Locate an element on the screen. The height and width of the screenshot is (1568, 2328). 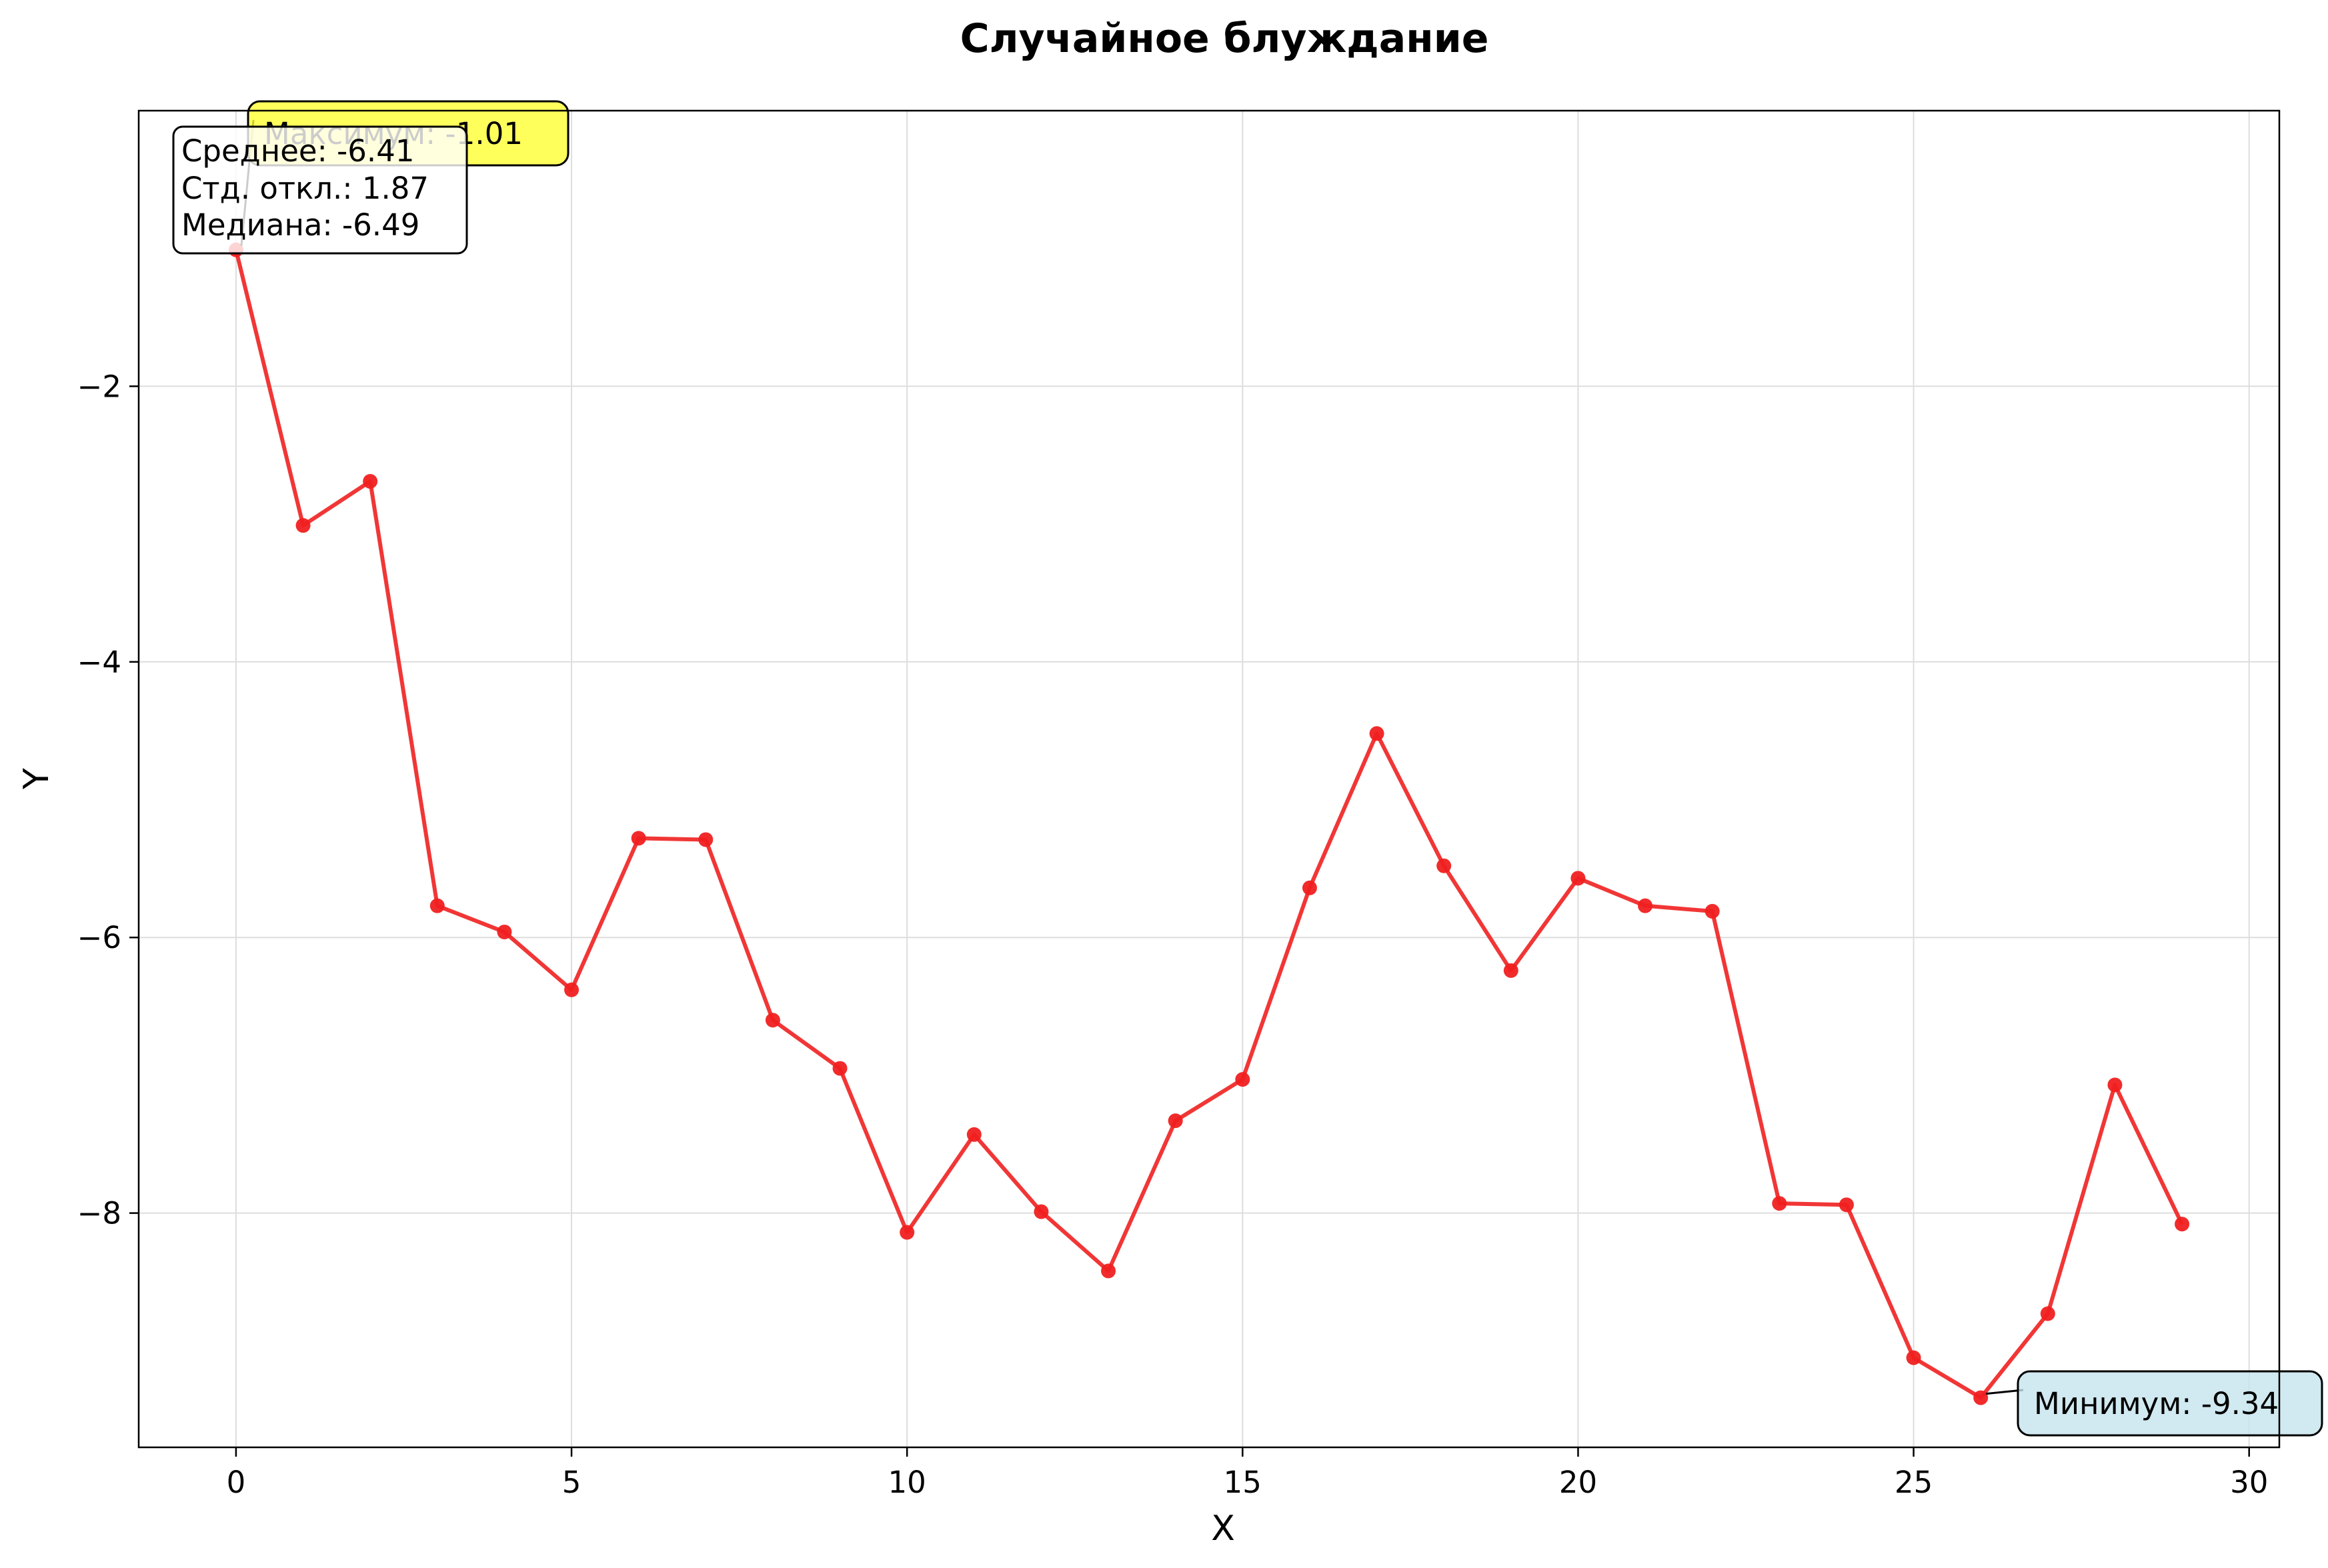
x-tick-label: 0 is located at coordinates (236, 1482).